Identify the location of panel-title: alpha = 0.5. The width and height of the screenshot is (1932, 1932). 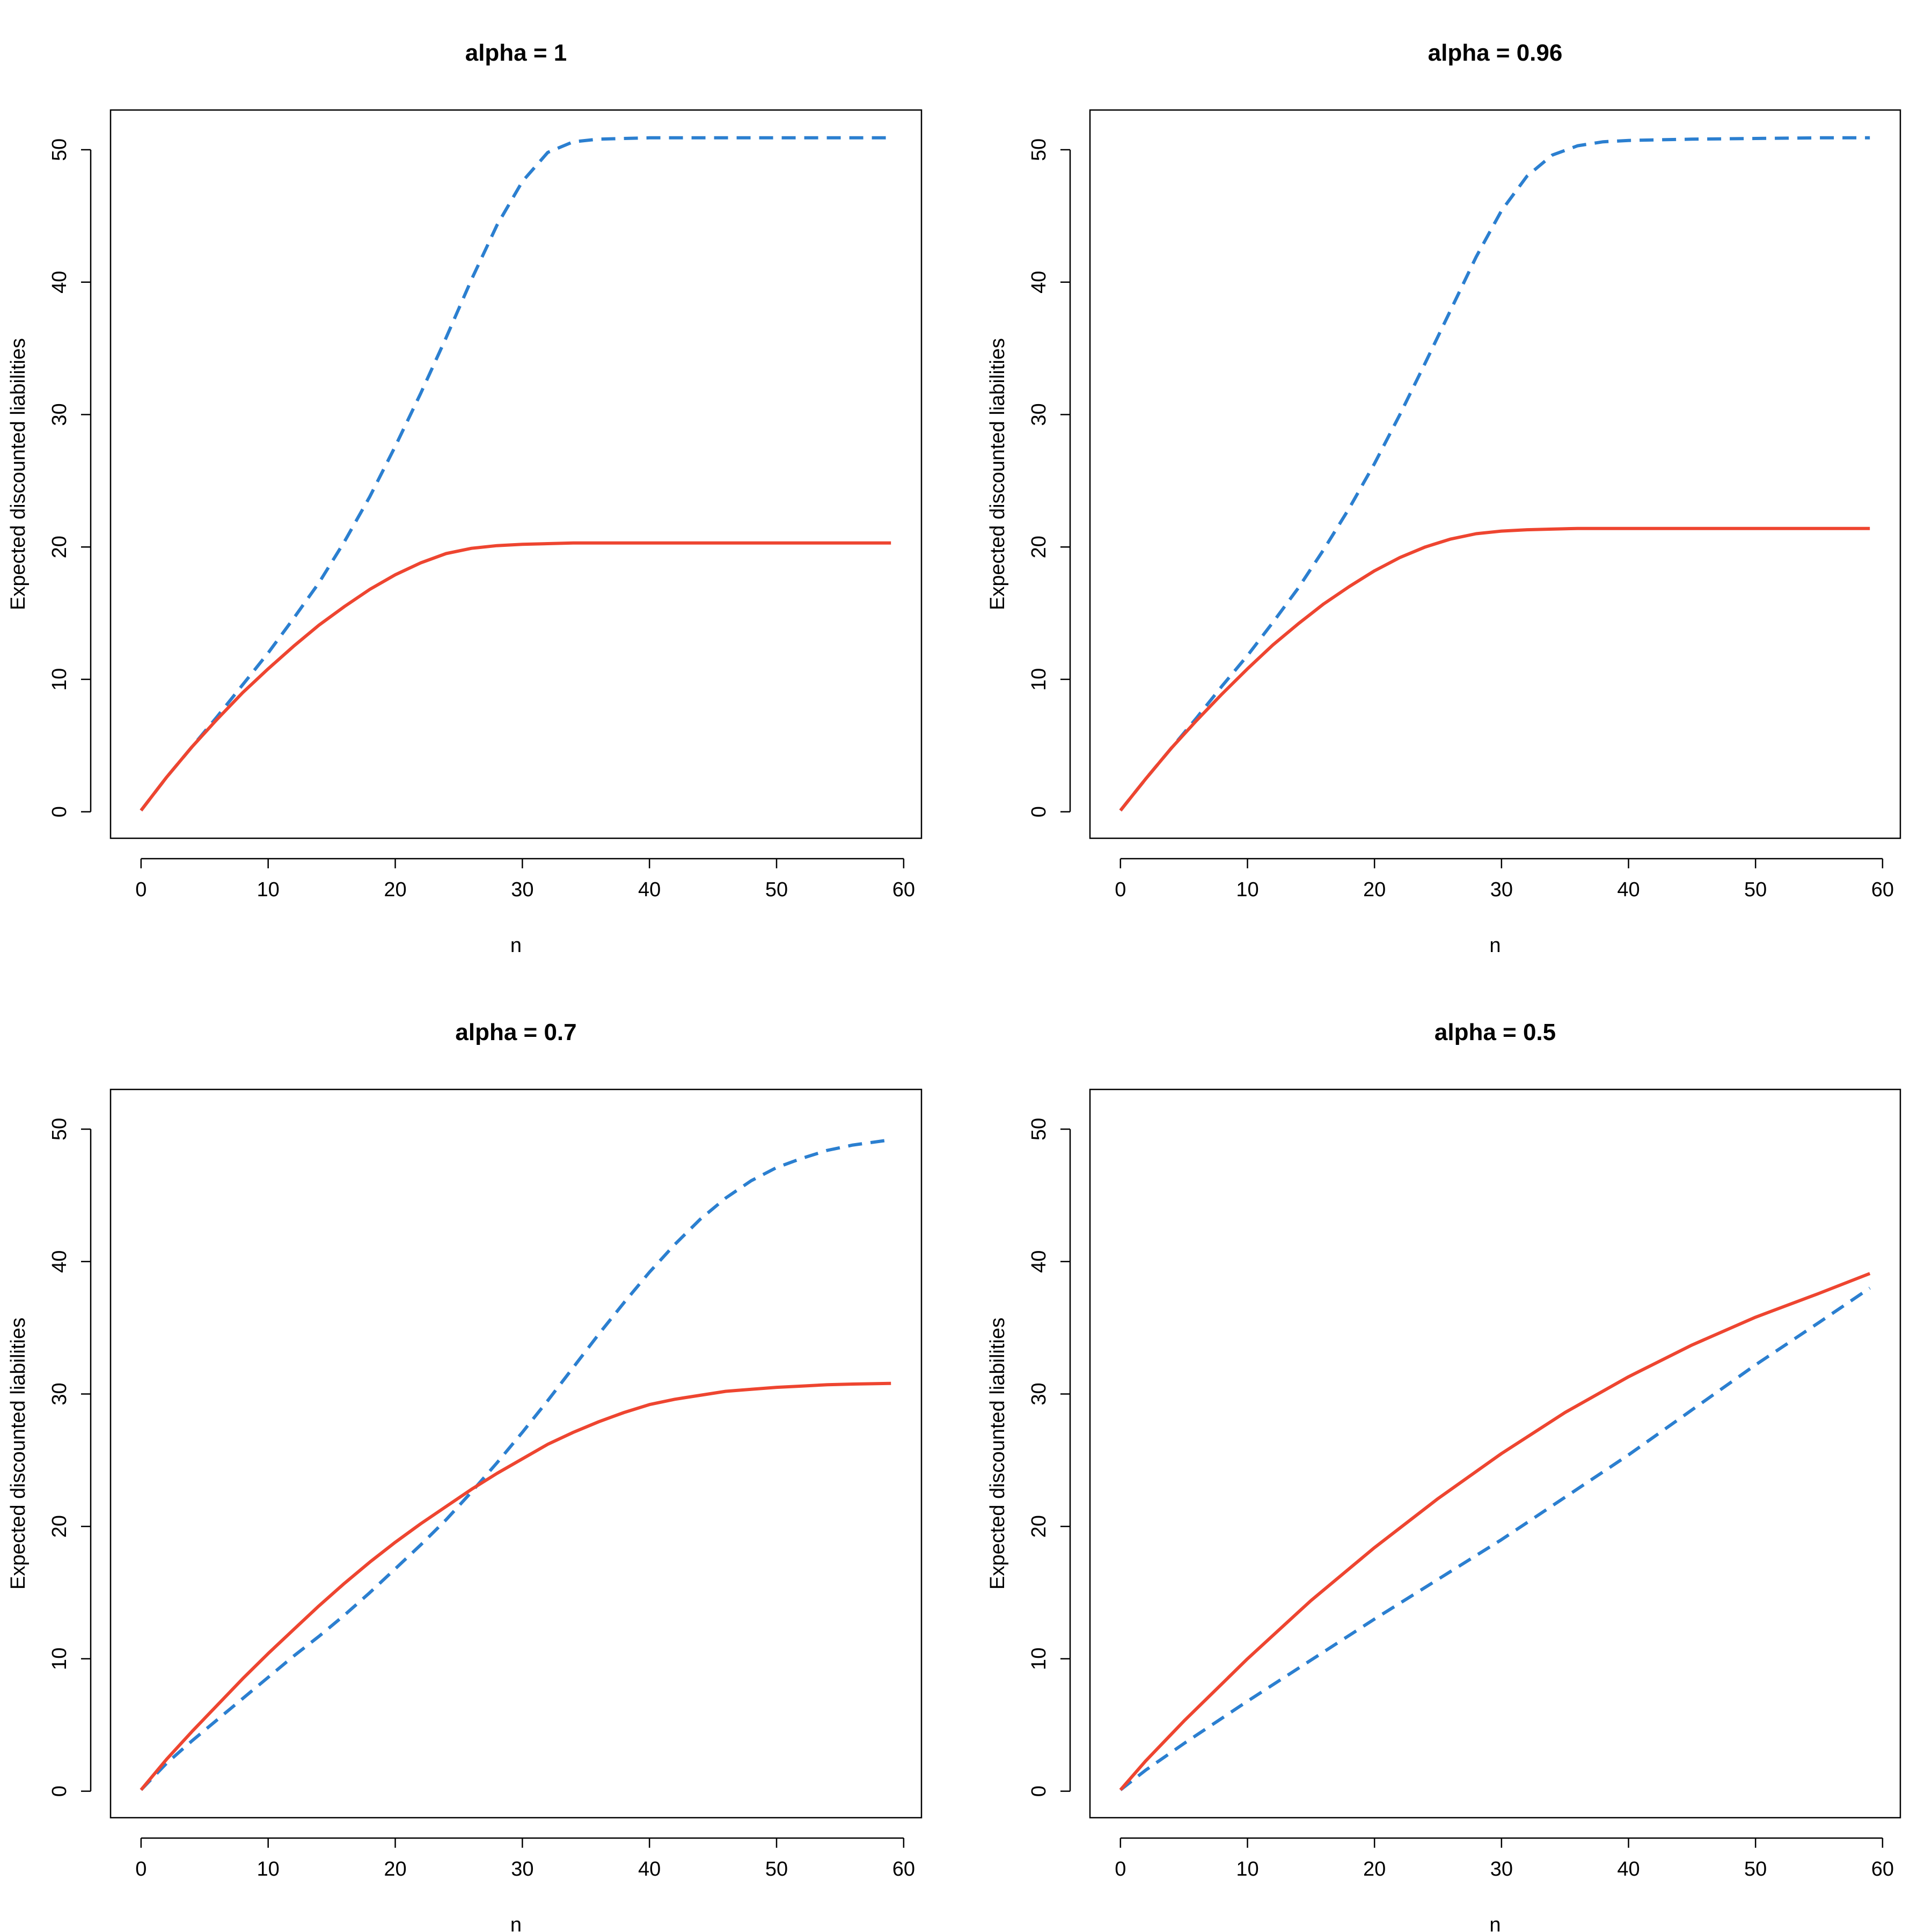
(1495, 1032).